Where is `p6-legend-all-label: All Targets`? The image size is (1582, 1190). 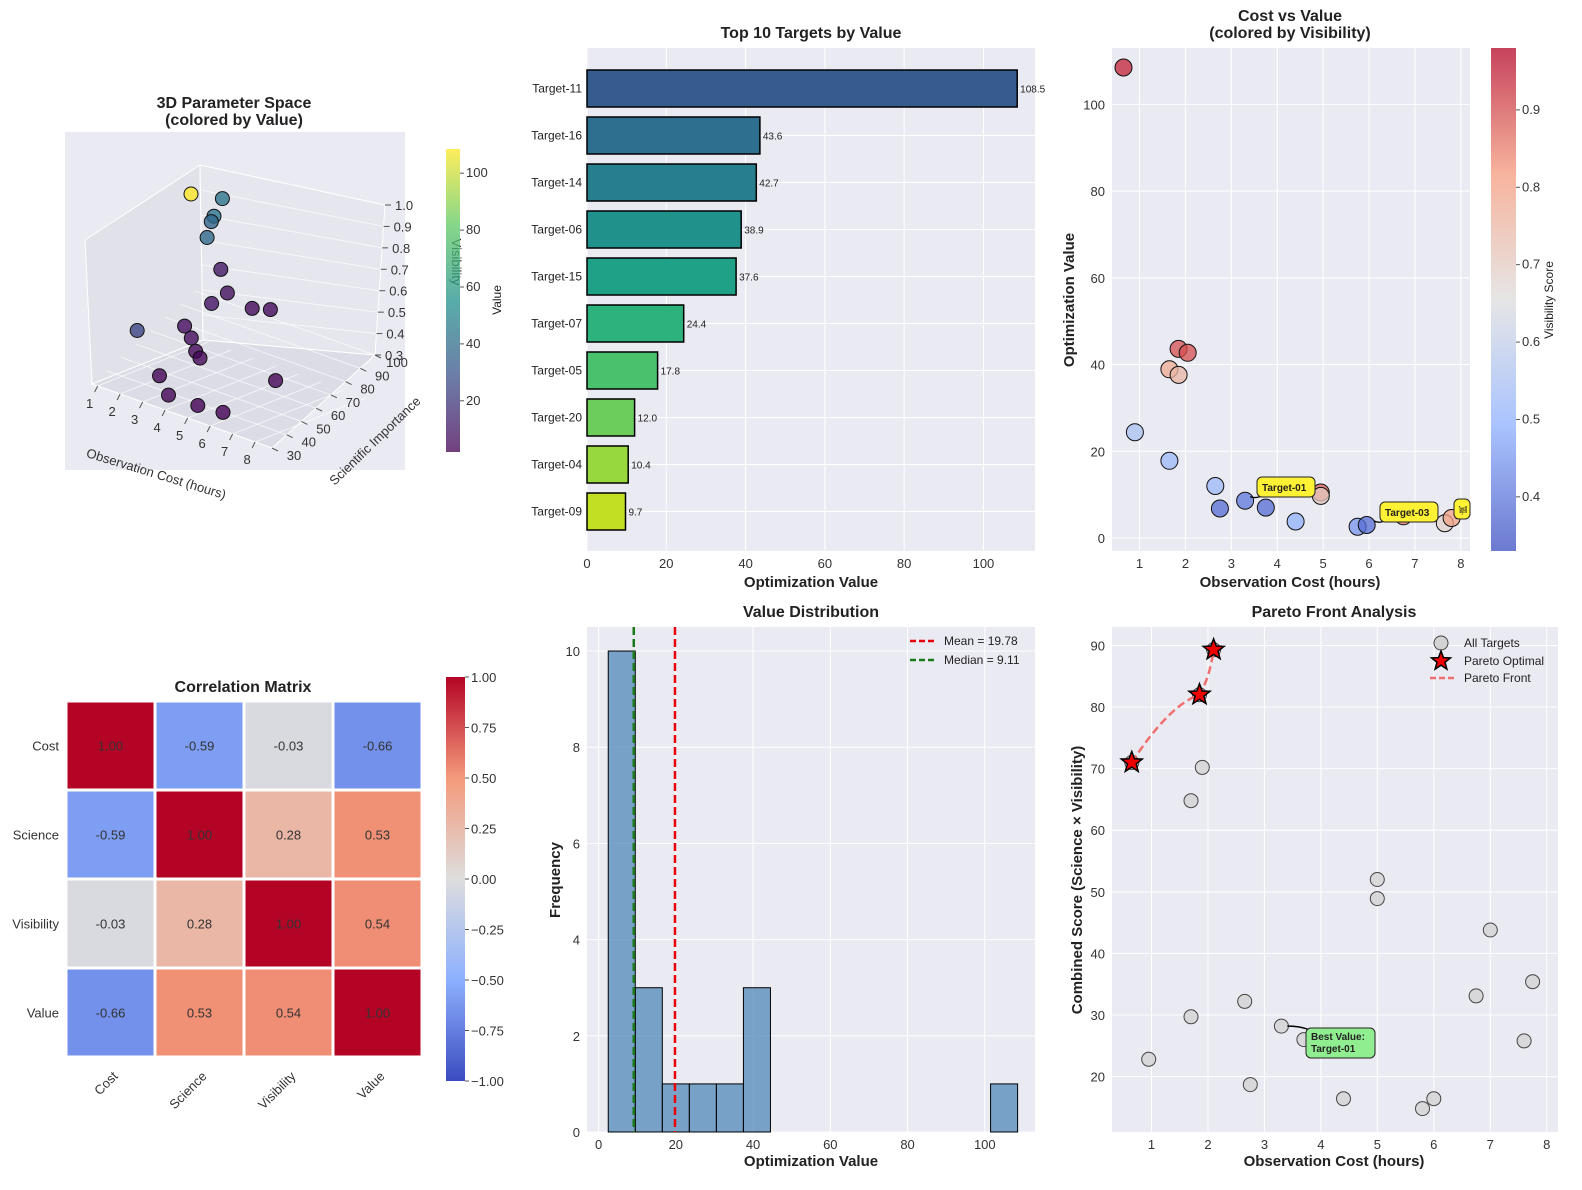 p6-legend-all-label: All Targets is located at coordinates (1492, 643).